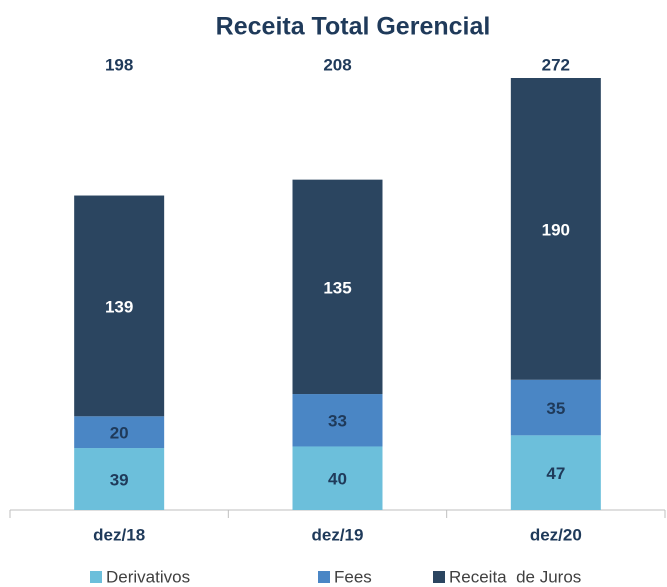  What do you see at coordinates (148, 576) in the screenshot?
I see `legend-label: Derivativos` at bounding box center [148, 576].